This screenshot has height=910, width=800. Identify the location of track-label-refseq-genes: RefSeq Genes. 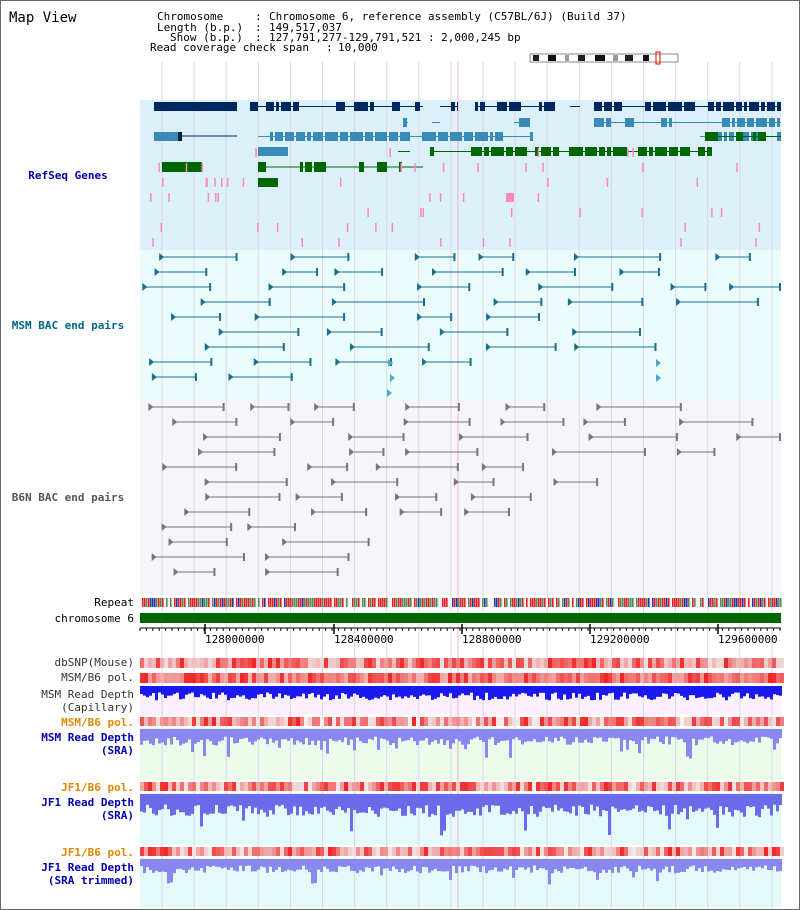
(68, 175).